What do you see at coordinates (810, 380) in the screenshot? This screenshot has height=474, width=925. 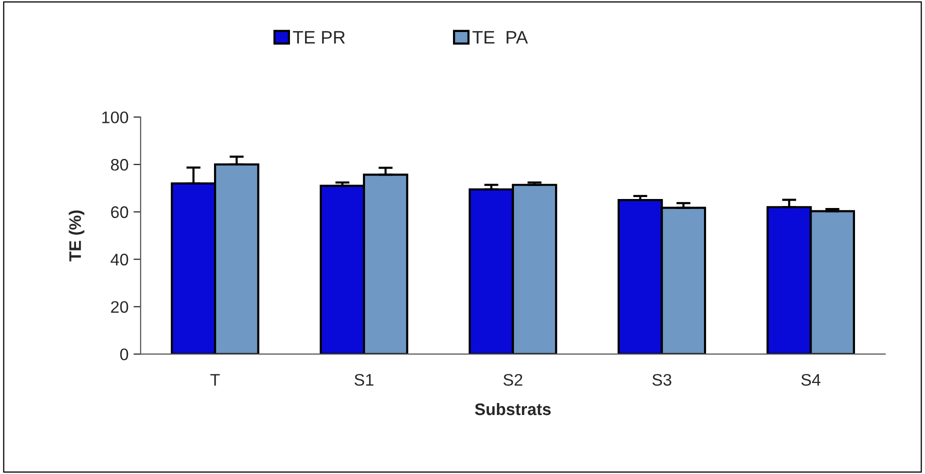 I see `x-tick-label: S4` at bounding box center [810, 380].